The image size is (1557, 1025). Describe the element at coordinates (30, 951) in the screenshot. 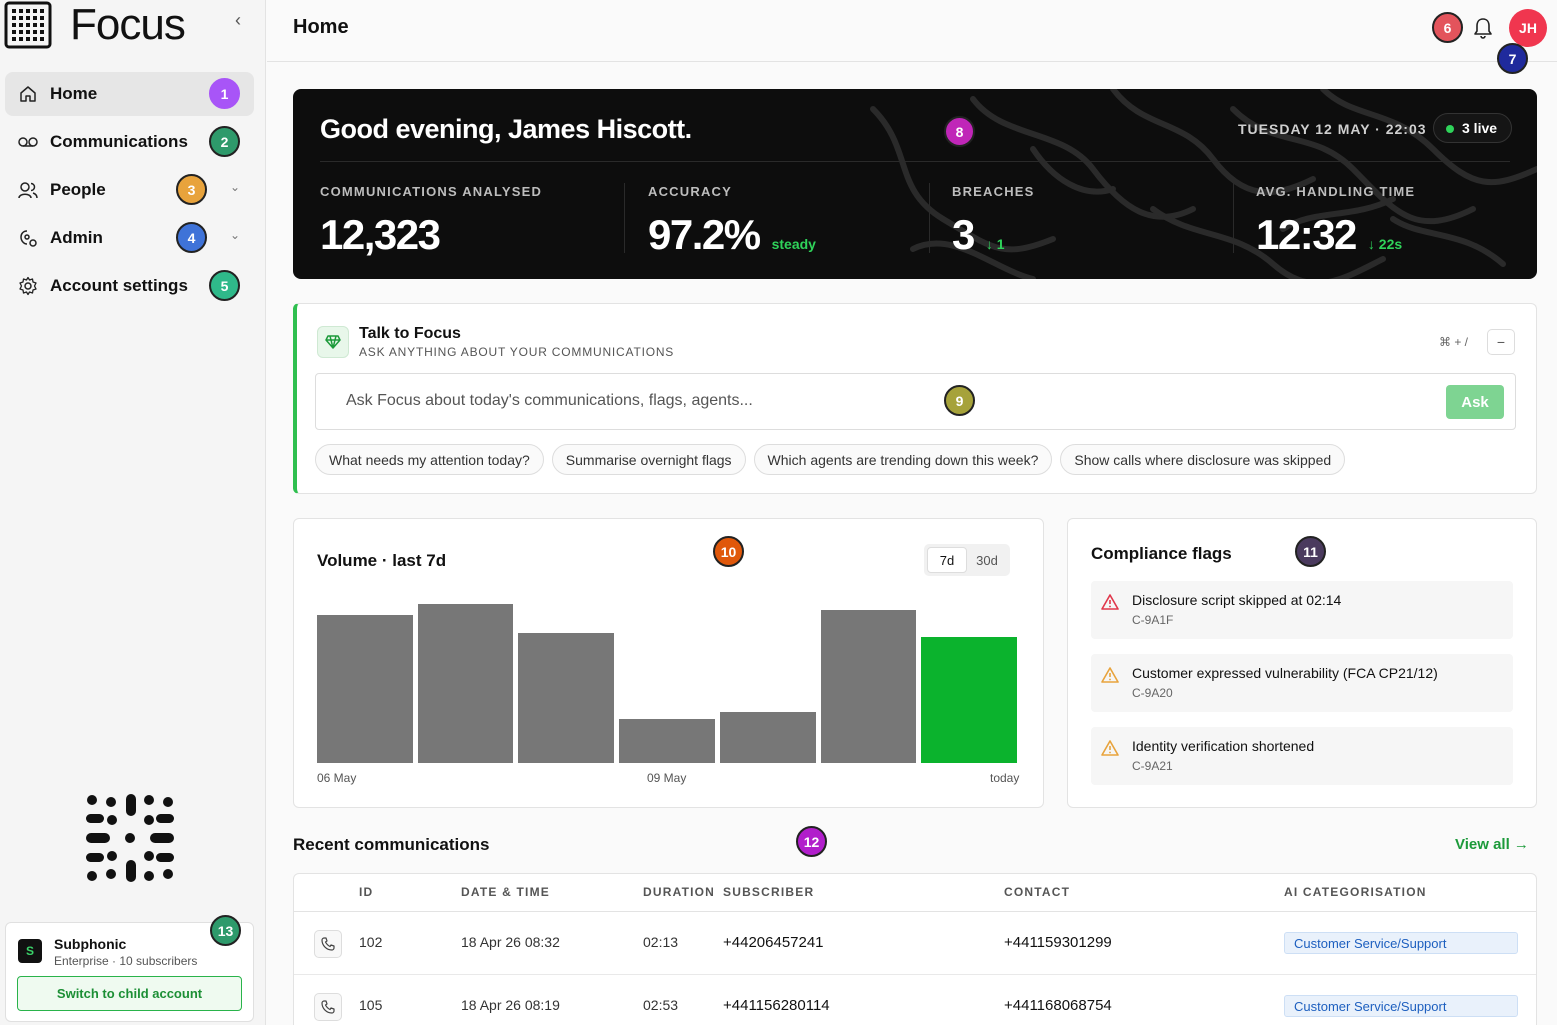

I see `account-logo: S` at that location.